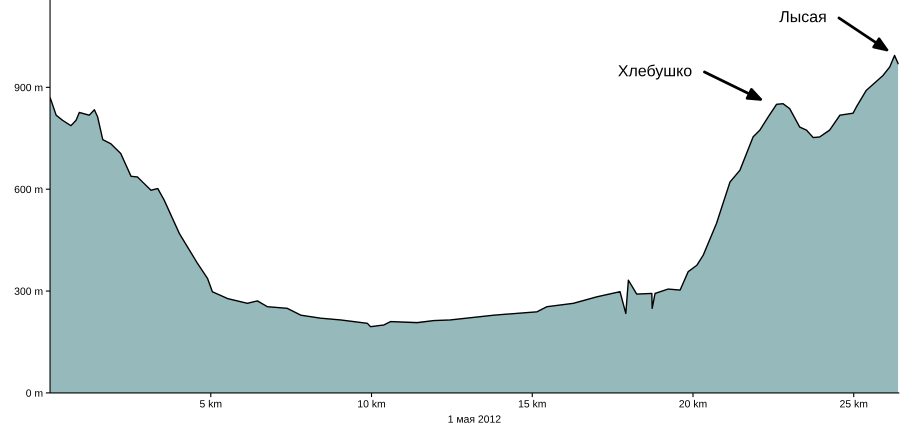 The image size is (900, 428). I want to click on annotation: Лысая, so click(802, 16).